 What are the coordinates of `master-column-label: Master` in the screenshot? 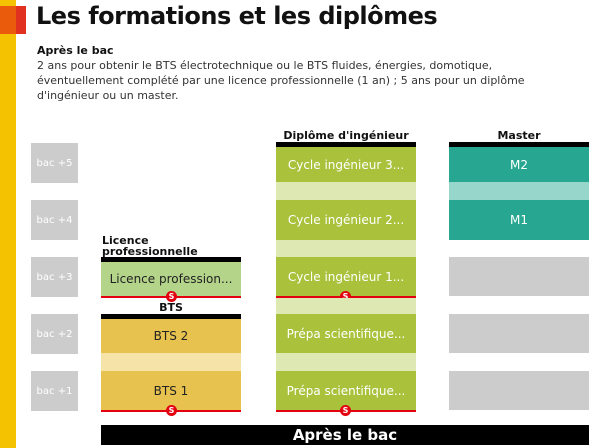 It's located at (519, 135).